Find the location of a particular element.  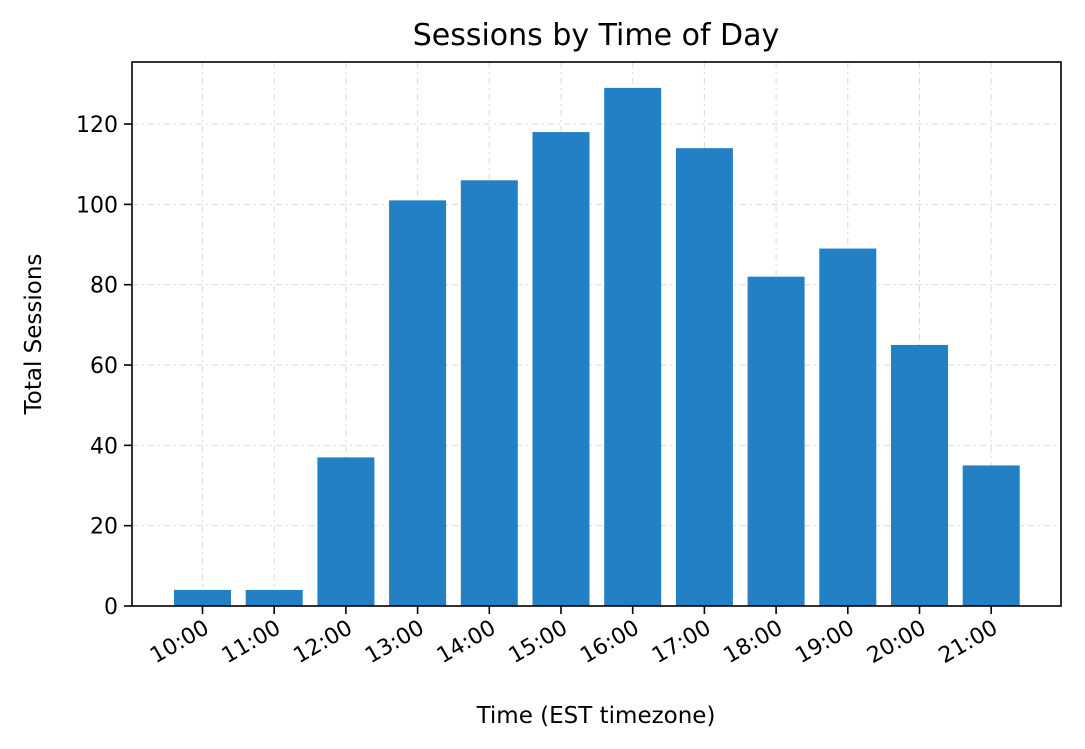

x-tick-label: 20:00 is located at coordinates (896, 642).